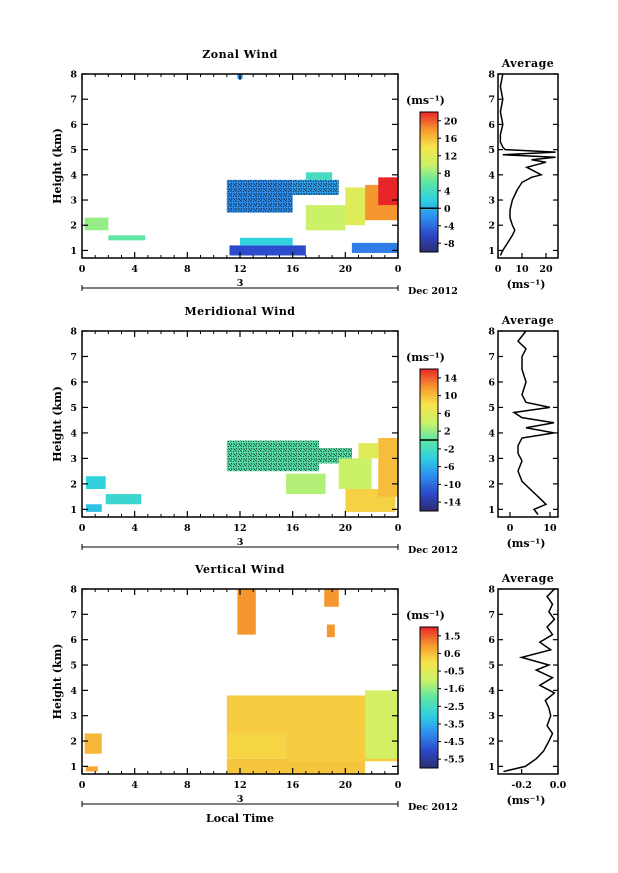  I want to click on colorbar-tick-label: 12, so click(450, 156).